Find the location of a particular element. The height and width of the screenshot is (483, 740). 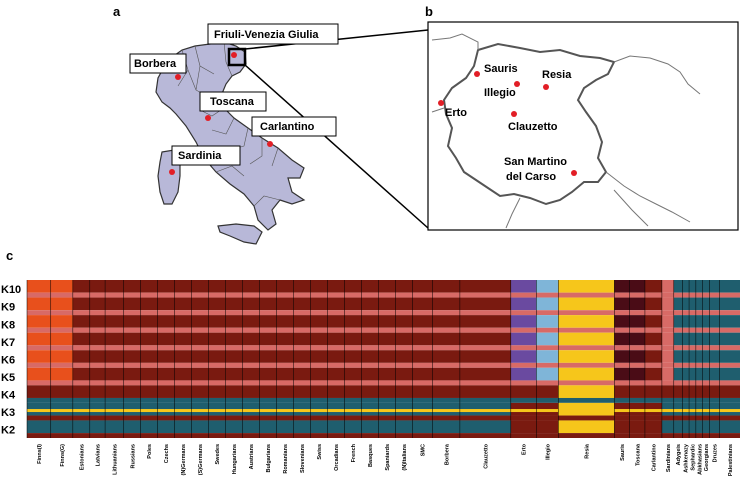

pop-label-7: Czechs is located at coordinates (167, 453).